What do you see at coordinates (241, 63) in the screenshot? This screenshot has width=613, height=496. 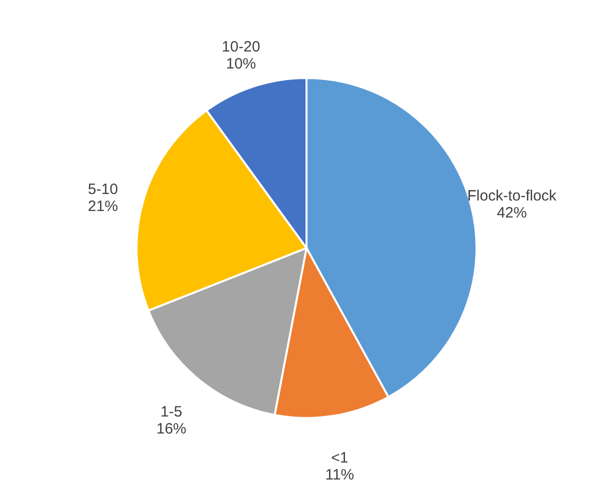 I see `data-label: 10%` at bounding box center [241, 63].